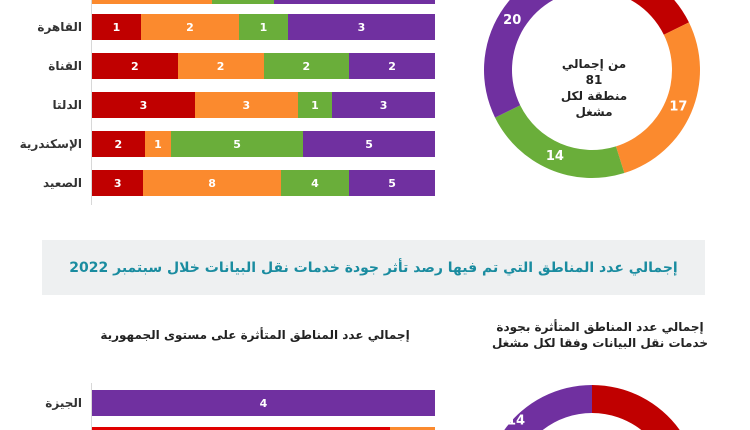 This screenshot has width=750, height=430. Describe the element at coordinates (657, 98) in the screenshot. I see `donut-slice-orange` at that location.